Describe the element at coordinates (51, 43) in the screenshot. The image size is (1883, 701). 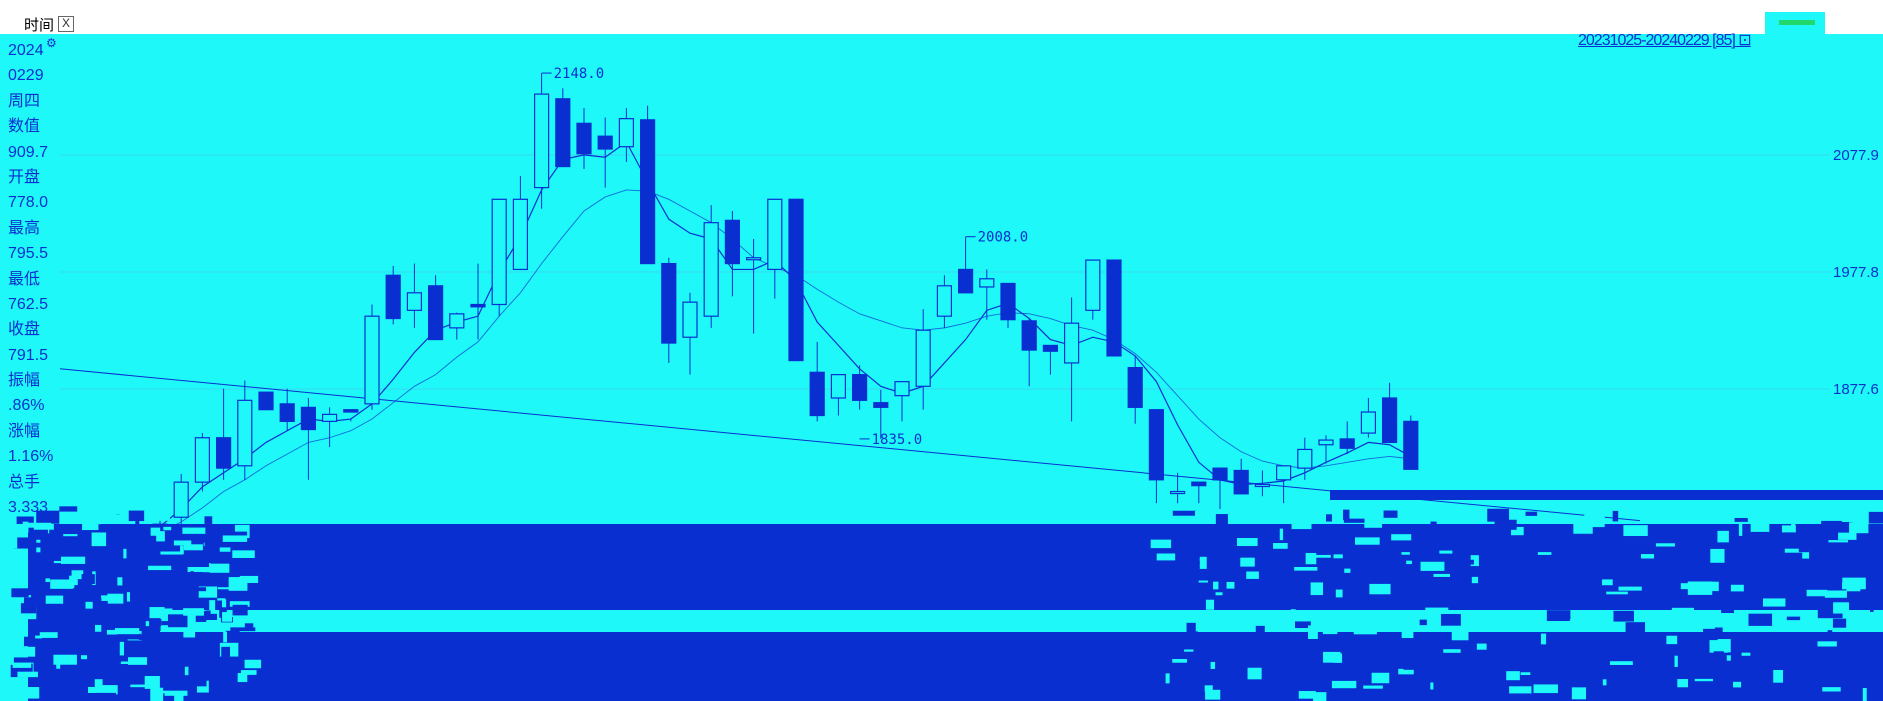
I see `gear-icon: ⚙` at that location.